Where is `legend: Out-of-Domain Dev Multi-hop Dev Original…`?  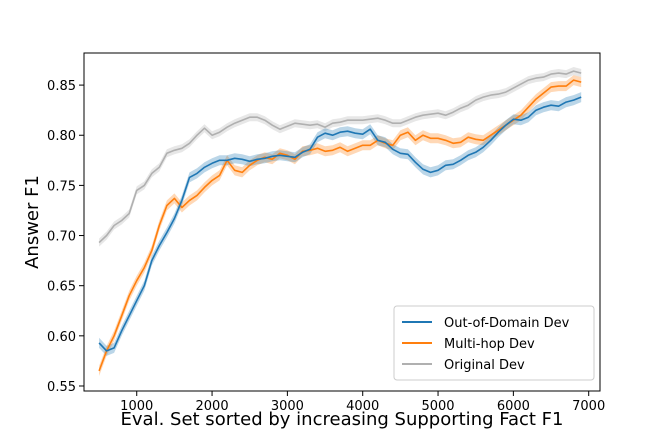
legend: Out-of-Domain Dev Multi-hop Dev Original… is located at coordinates (494, 343).